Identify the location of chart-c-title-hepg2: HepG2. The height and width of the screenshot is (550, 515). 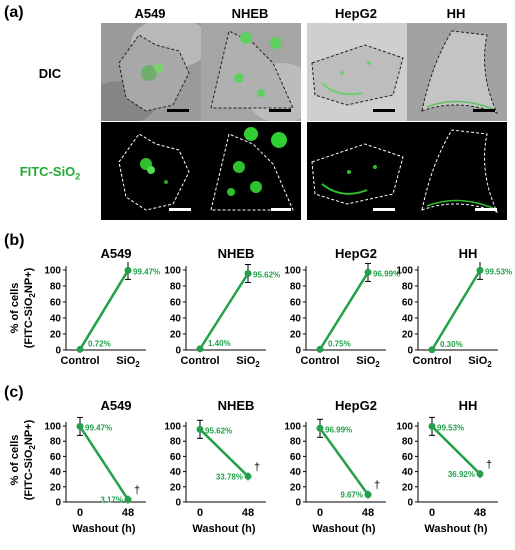
(356, 405).